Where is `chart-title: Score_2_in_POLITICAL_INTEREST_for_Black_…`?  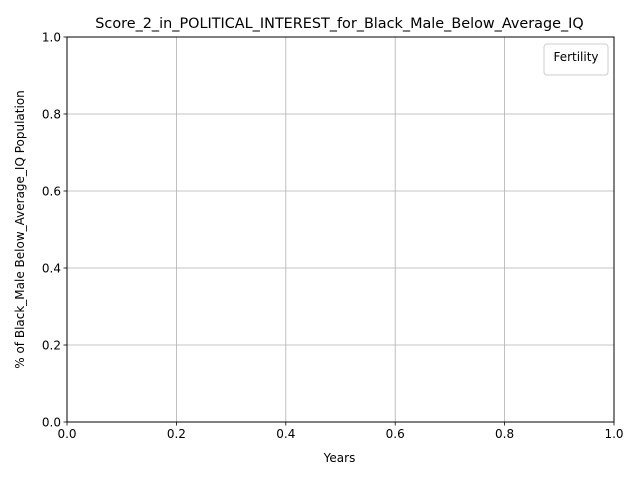
chart-title: Score_2_in_POLITICAL_INTEREST_for_Black_… is located at coordinates (339, 24).